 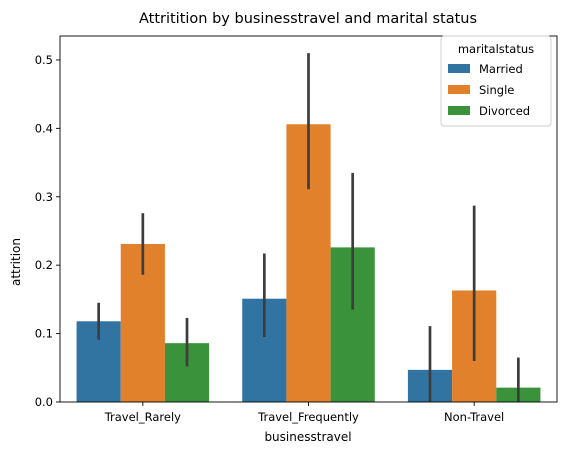 I want to click on x-axis-label: businesstravel, so click(x=307, y=437).